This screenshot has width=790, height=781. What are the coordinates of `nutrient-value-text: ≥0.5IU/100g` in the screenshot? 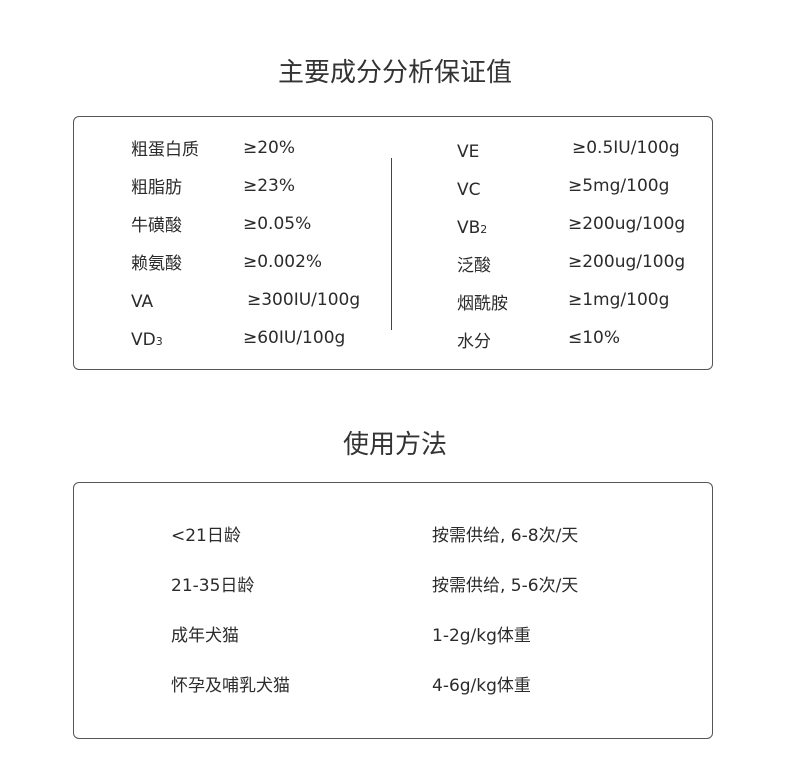 It's located at (626, 148).